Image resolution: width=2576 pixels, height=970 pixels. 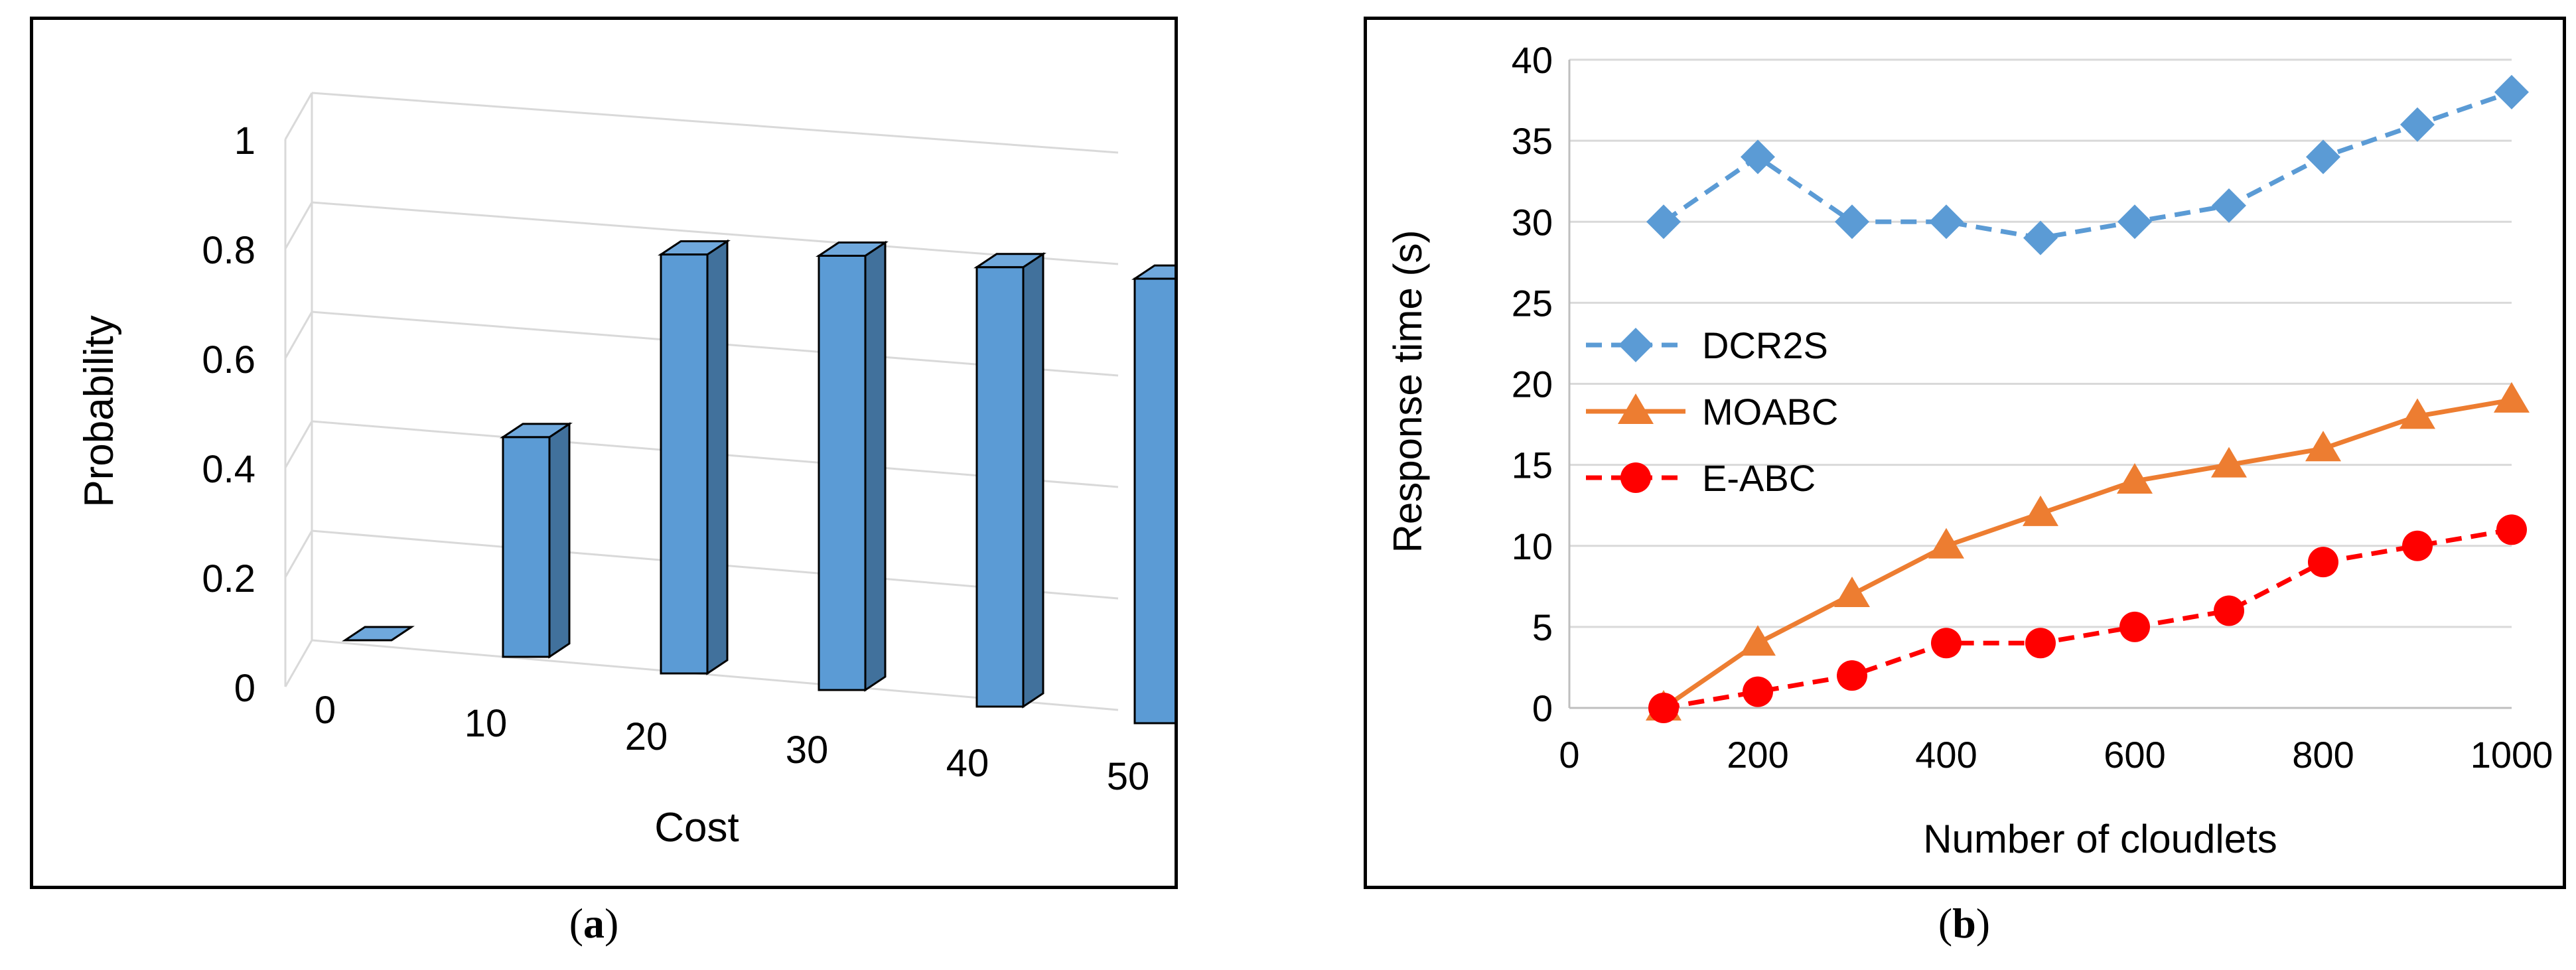 I want to click on panel-b-caption-letter: b, so click(x=1964, y=923).